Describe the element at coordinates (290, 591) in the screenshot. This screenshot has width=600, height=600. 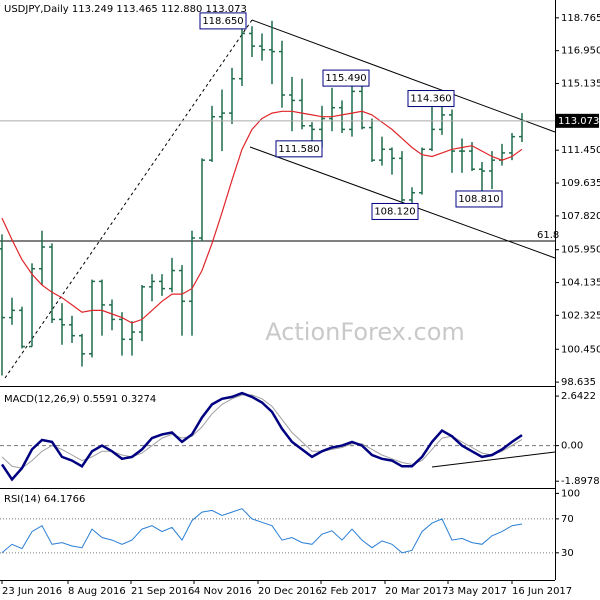
I see `x-tick-label: 20 Dec 2016` at that location.